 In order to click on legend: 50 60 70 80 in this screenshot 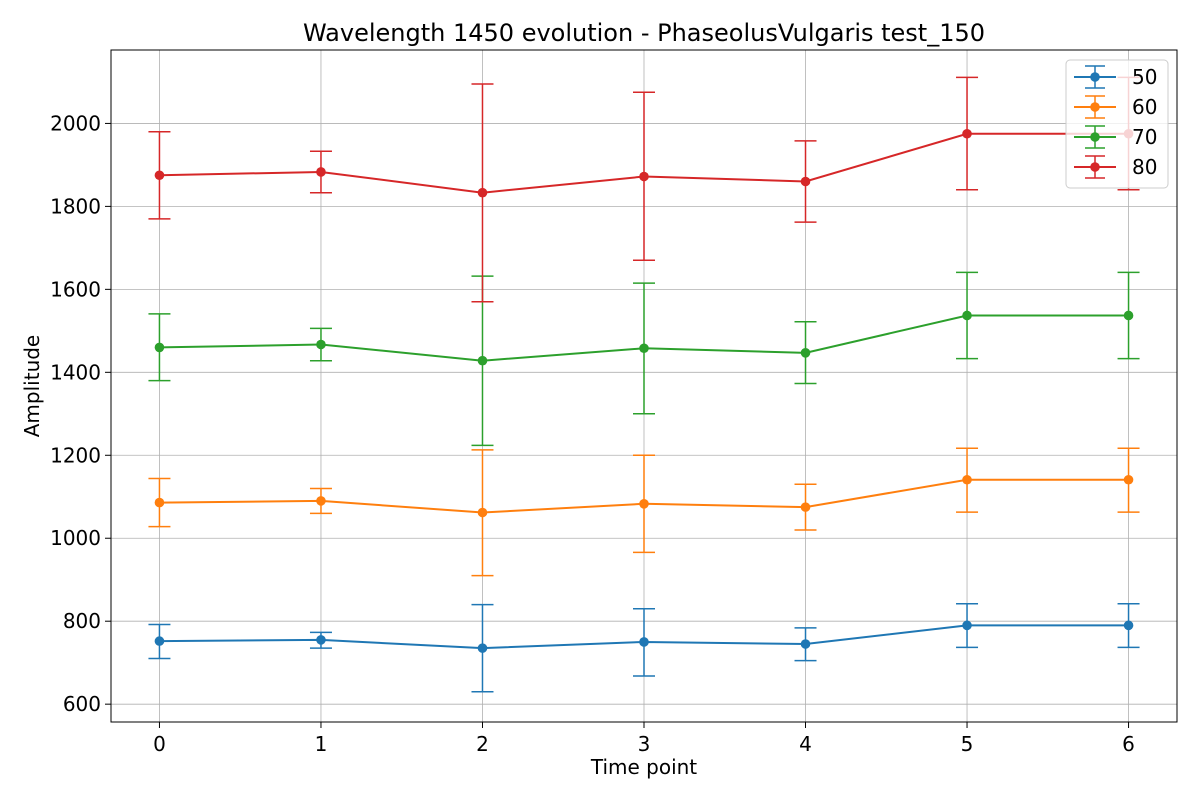, I will do `click(1117, 124)`.